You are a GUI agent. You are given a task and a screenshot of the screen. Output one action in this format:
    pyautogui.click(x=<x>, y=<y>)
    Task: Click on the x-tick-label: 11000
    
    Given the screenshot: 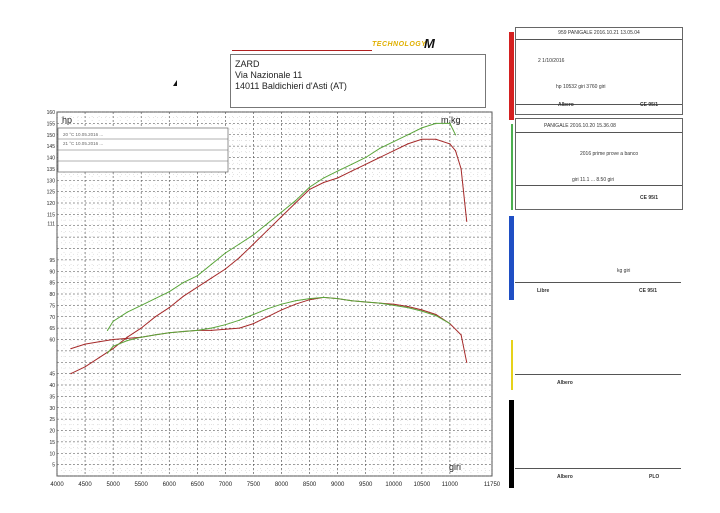 What is the action you would take?
    pyautogui.click(x=450, y=485)
    